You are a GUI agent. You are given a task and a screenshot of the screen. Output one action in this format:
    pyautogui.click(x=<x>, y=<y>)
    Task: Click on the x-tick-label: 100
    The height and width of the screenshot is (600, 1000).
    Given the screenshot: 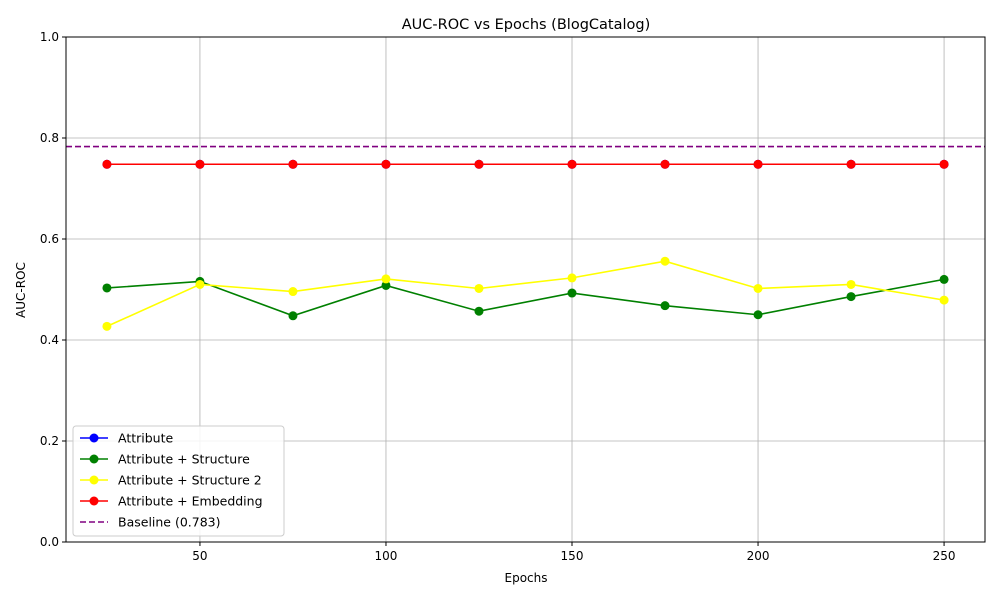 What is the action you would take?
    pyautogui.click(x=386, y=556)
    